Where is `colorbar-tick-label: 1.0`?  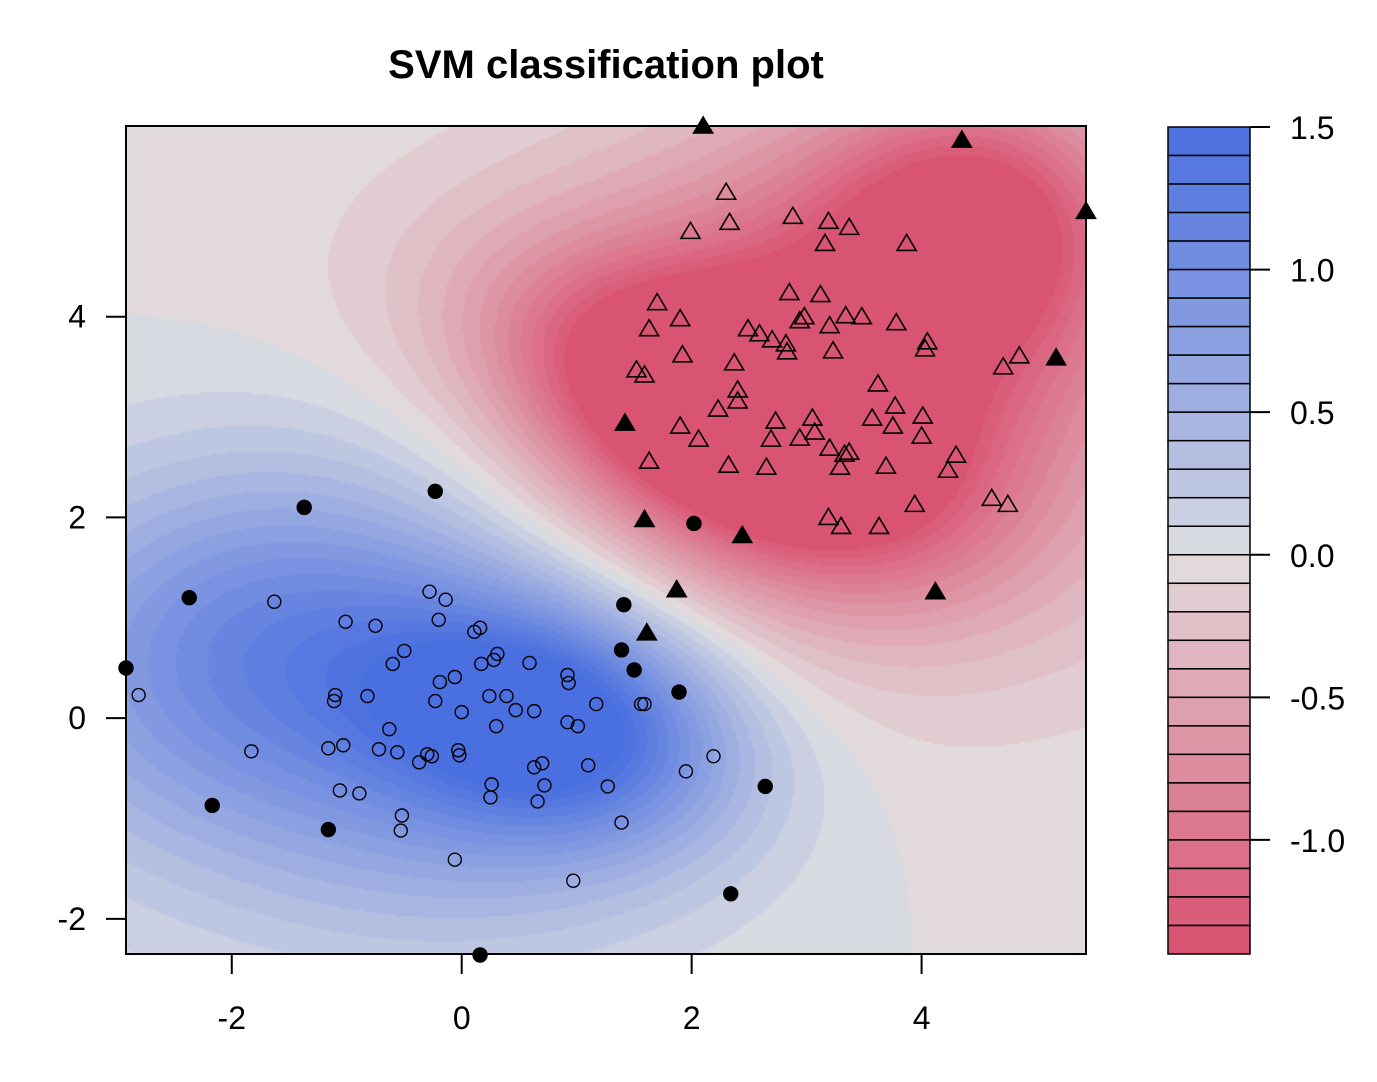
colorbar-tick-label: 1.0 is located at coordinates (1312, 271).